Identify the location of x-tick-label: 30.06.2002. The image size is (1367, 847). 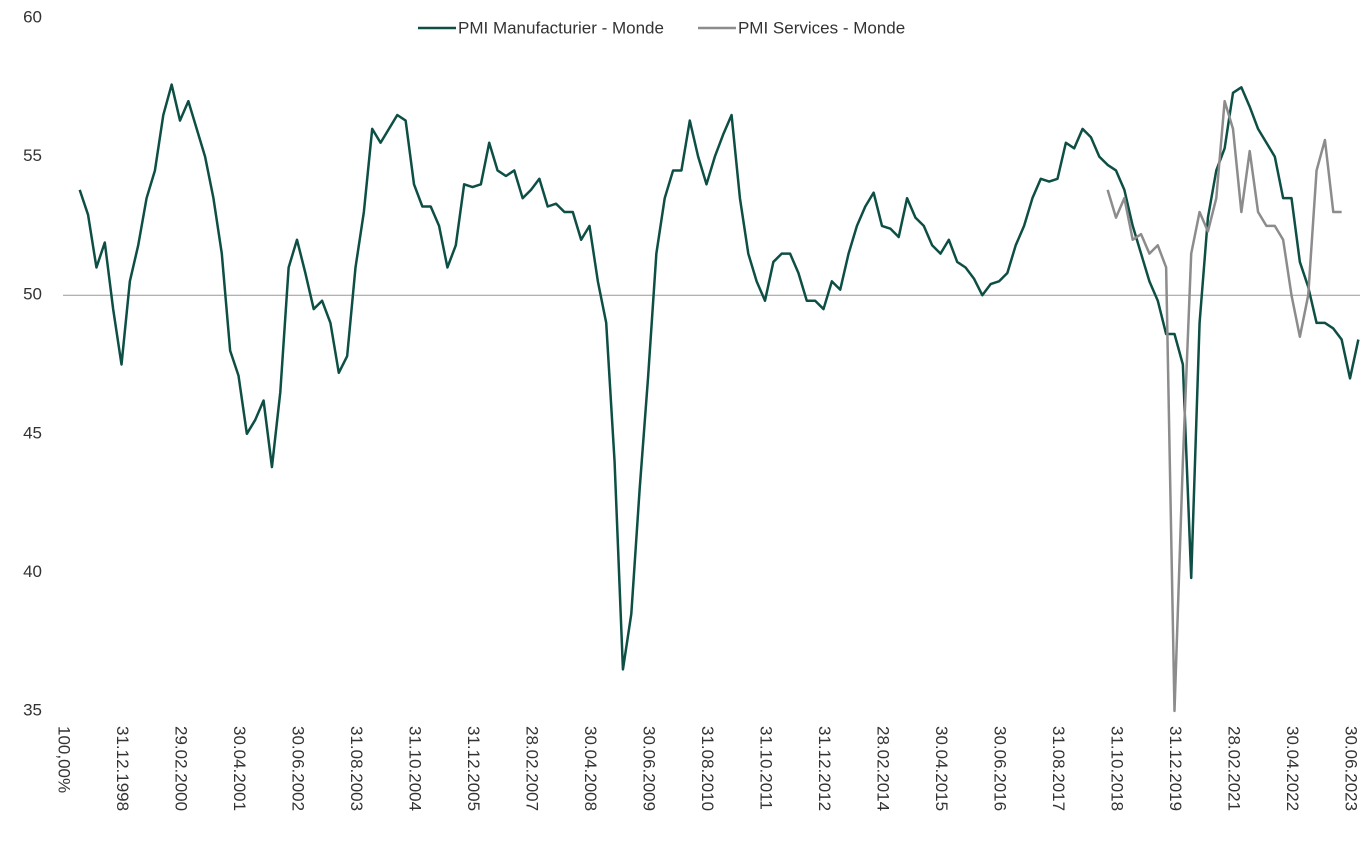
(298, 768).